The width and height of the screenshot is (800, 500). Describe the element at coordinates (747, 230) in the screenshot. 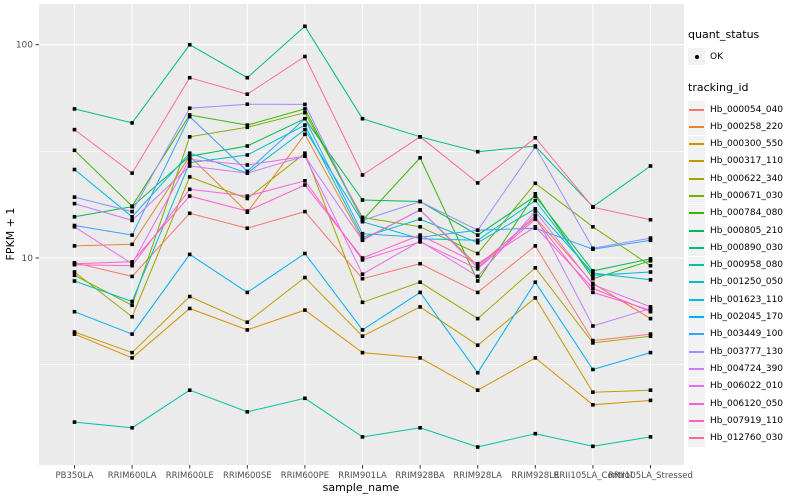

I see `legend-label: Hb_000805_210` at that location.